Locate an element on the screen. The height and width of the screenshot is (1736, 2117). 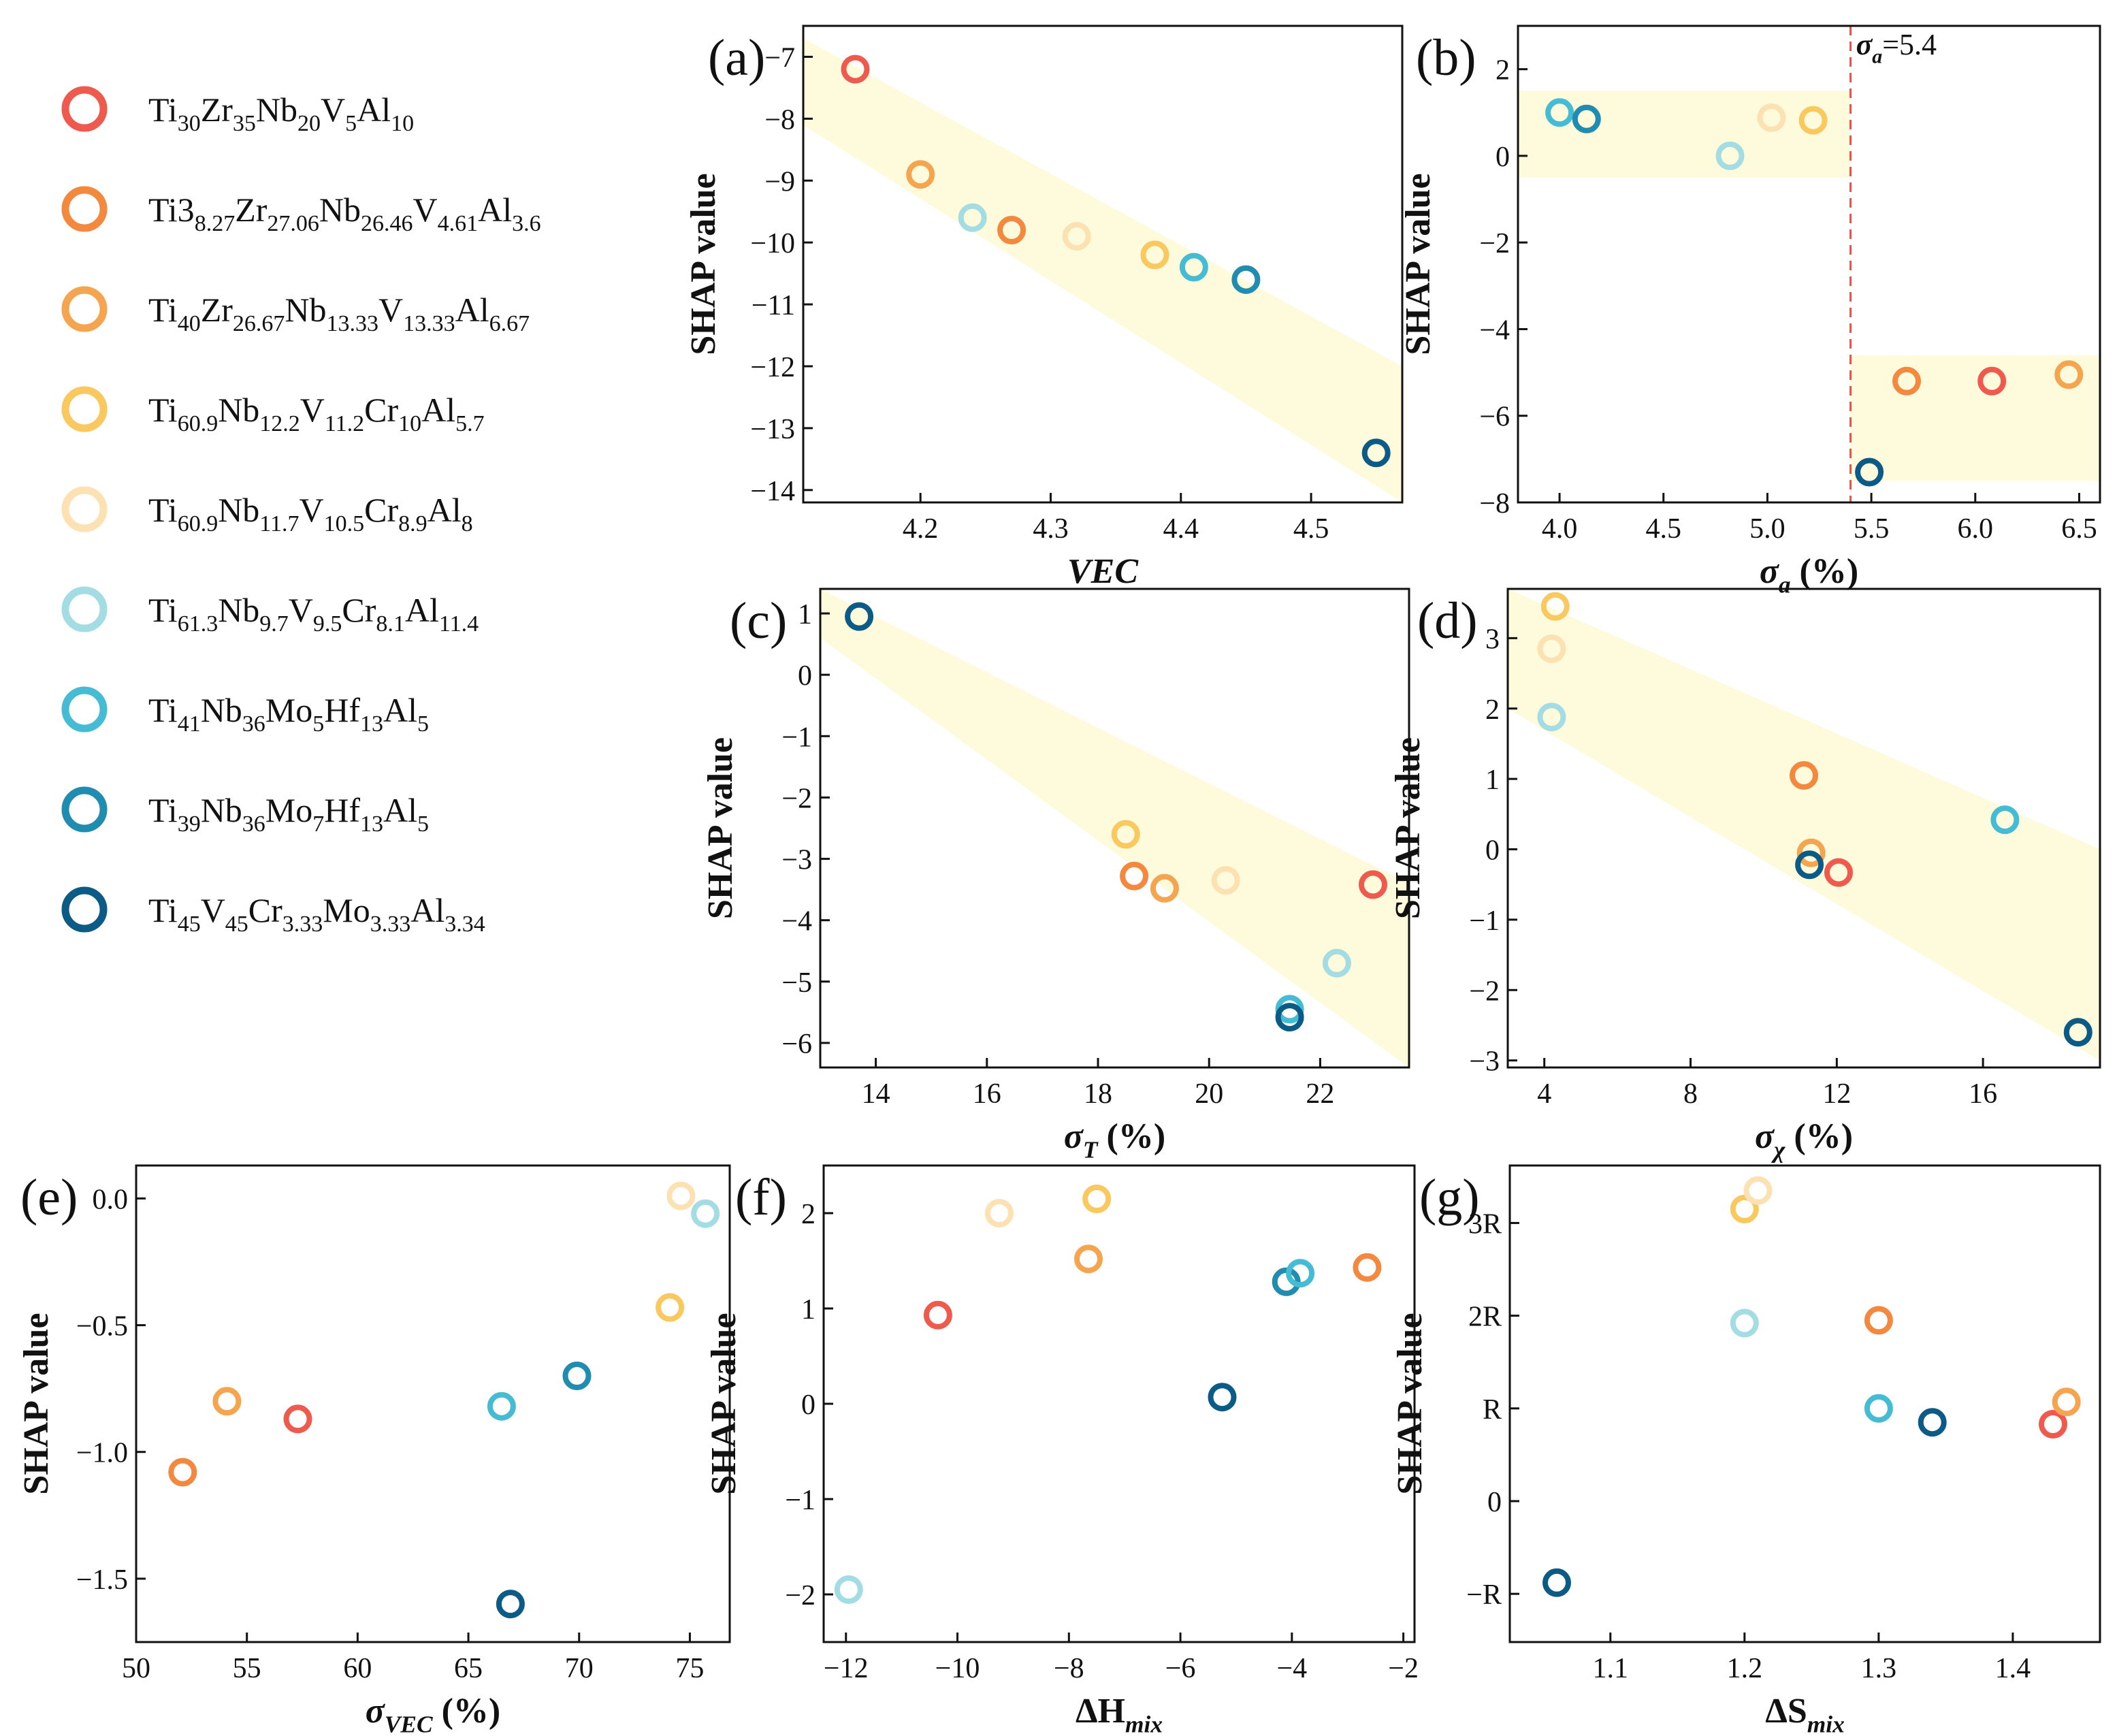
y-tick-label: −13 is located at coordinates (773, 429).